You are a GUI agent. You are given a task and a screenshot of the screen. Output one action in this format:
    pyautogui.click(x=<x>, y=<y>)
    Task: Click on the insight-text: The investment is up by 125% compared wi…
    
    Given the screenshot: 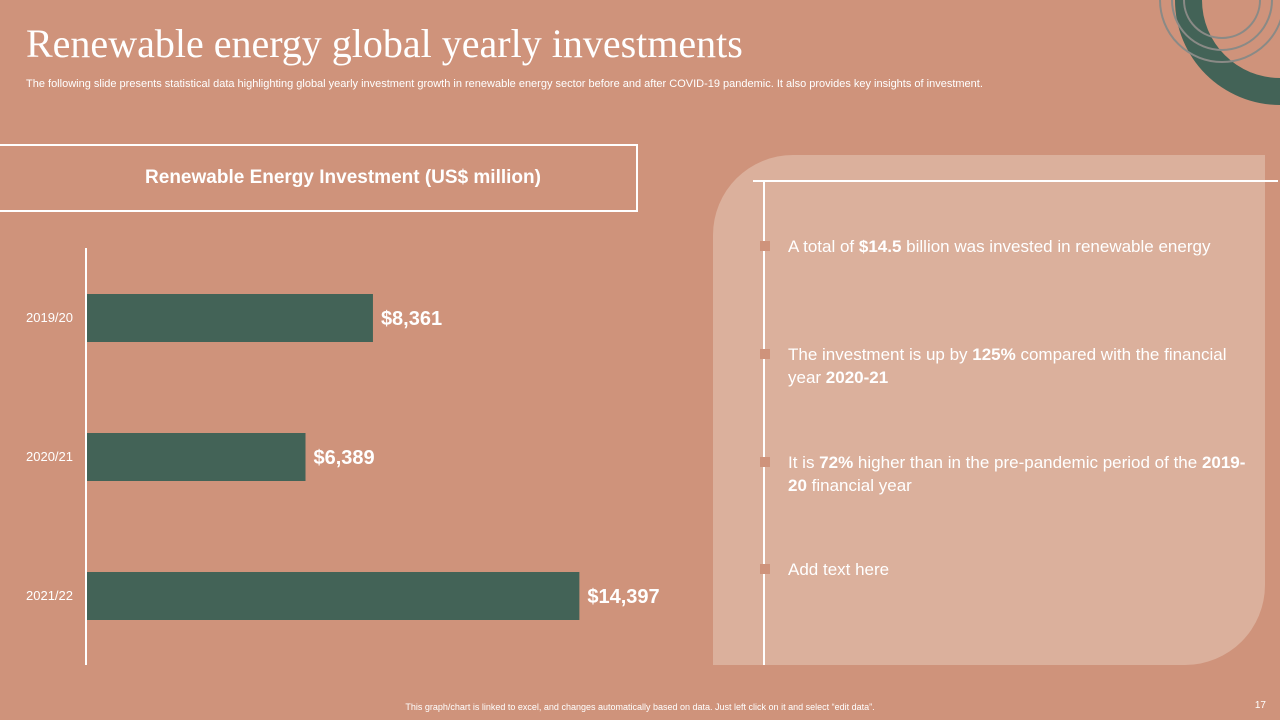 What is the action you would take?
    pyautogui.click(x=1018, y=366)
    